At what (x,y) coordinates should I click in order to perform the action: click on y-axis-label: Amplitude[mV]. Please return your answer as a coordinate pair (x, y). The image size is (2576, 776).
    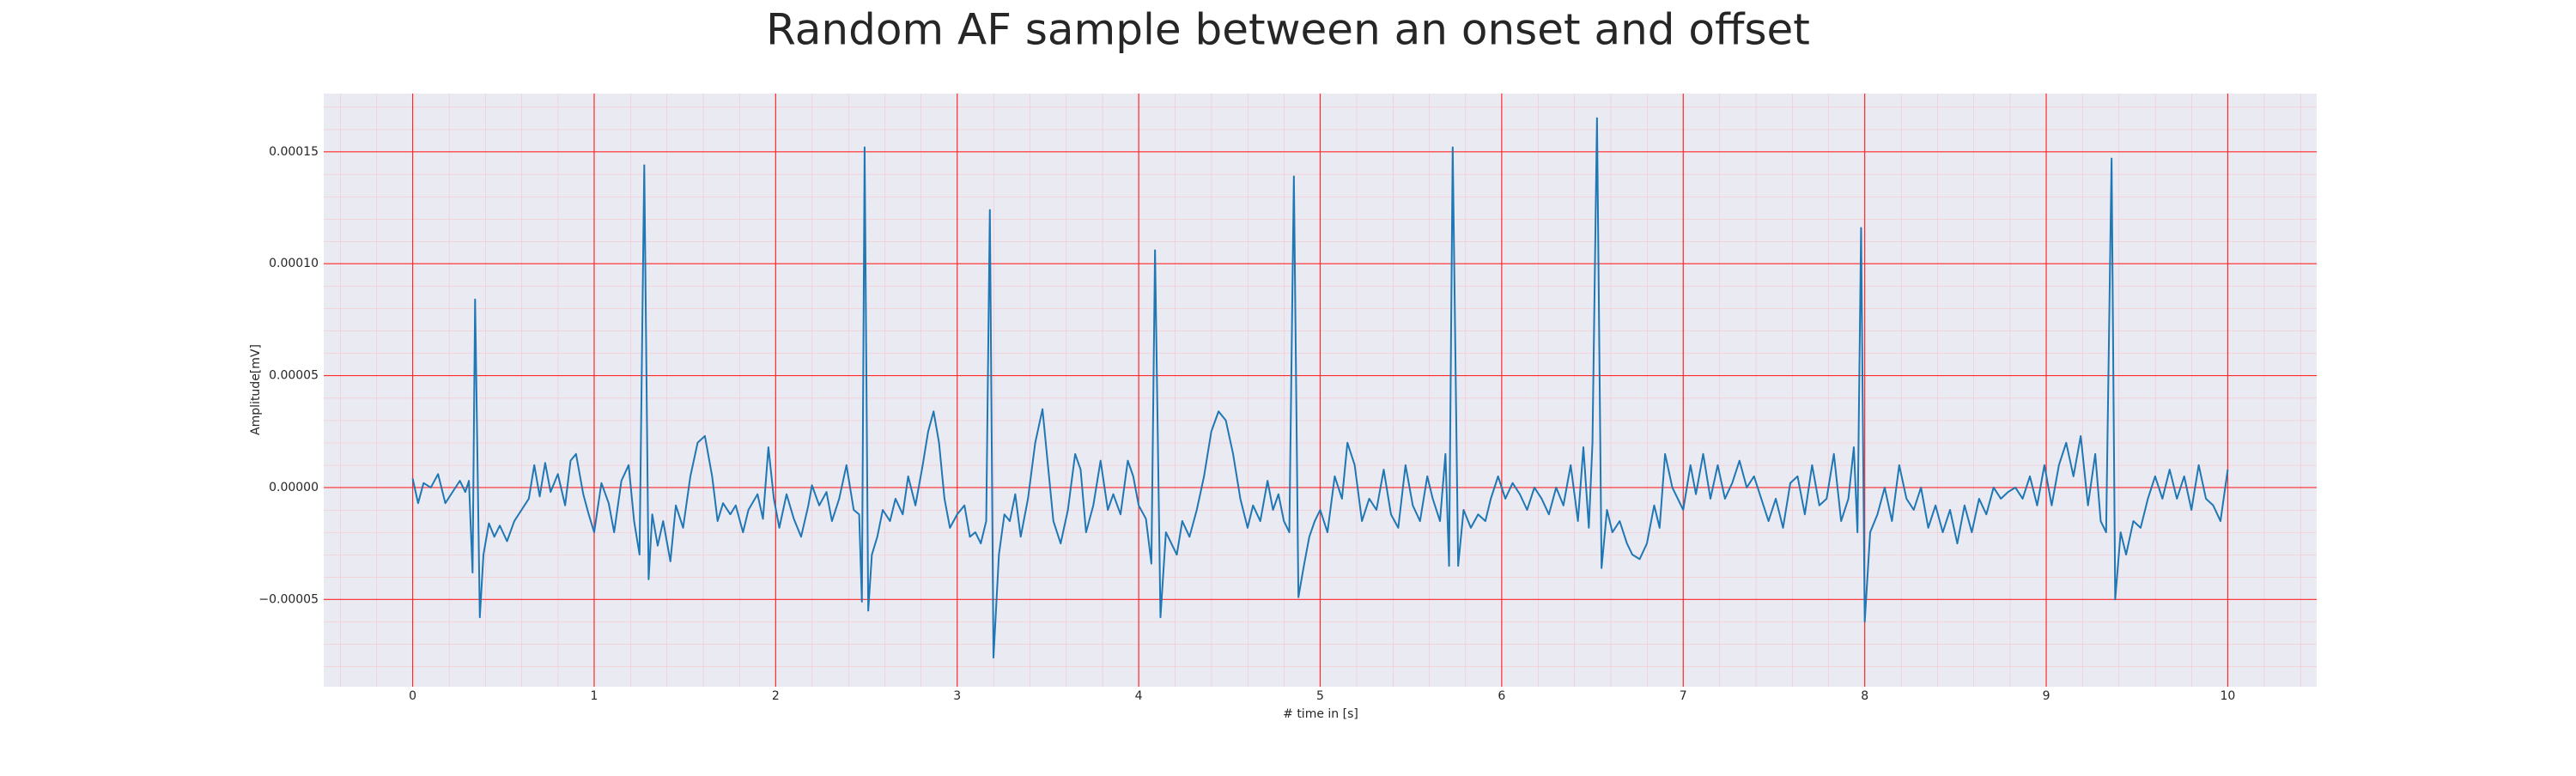
    Looking at the image, I should click on (256, 389).